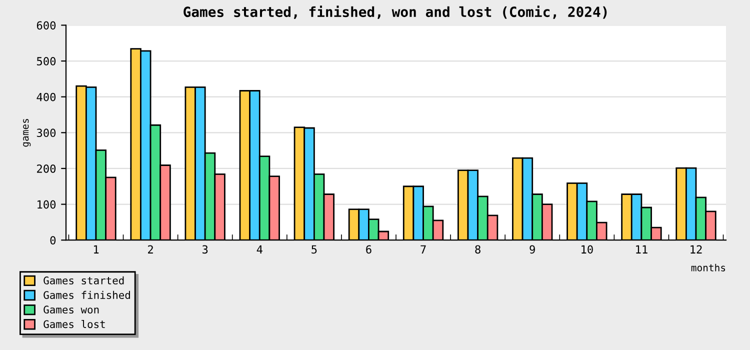  What do you see at coordinates (205, 249) in the screenshot?
I see `x-tick-label: 3` at bounding box center [205, 249].